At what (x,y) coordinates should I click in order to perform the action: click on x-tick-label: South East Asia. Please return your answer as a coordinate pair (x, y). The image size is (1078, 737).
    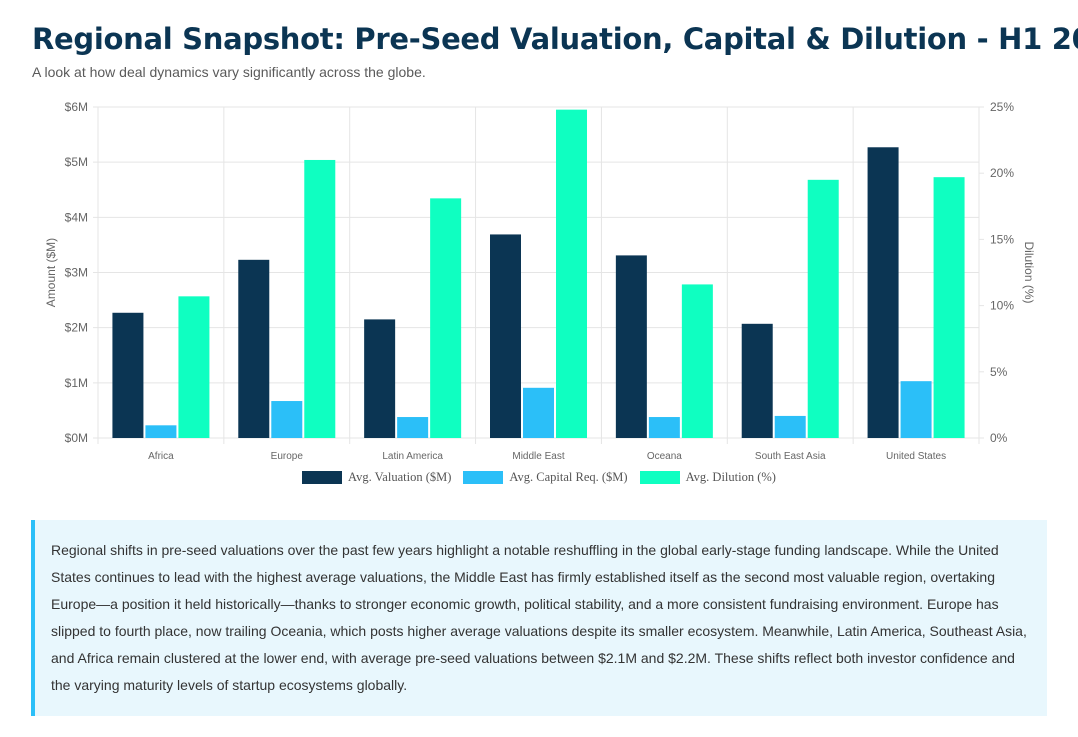
    Looking at the image, I should click on (790, 456).